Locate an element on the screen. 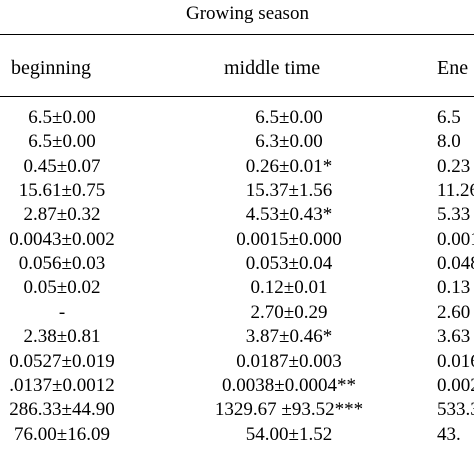  table-cell: 2.70±0.29 is located at coordinates (289, 312).